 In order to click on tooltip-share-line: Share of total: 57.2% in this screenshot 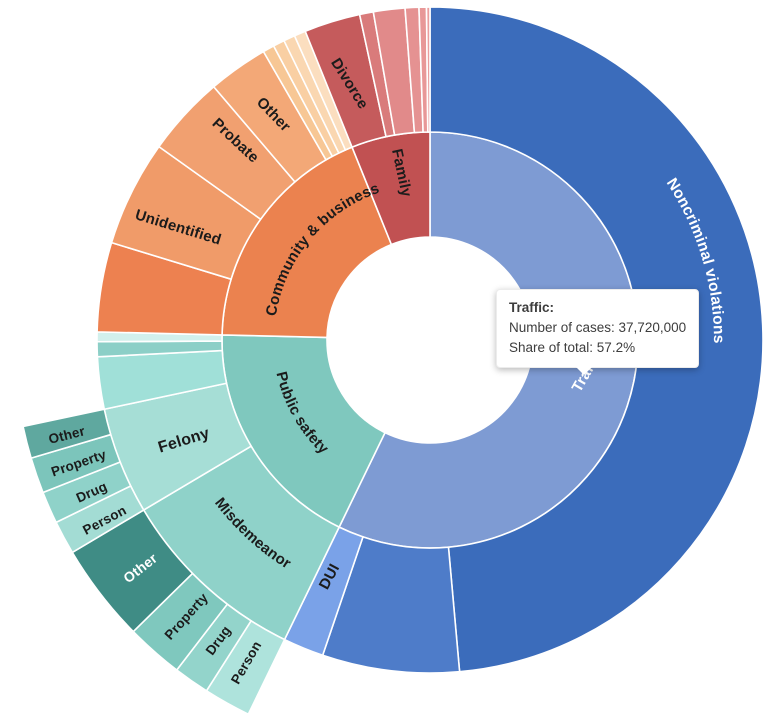, I will do `click(572, 347)`.